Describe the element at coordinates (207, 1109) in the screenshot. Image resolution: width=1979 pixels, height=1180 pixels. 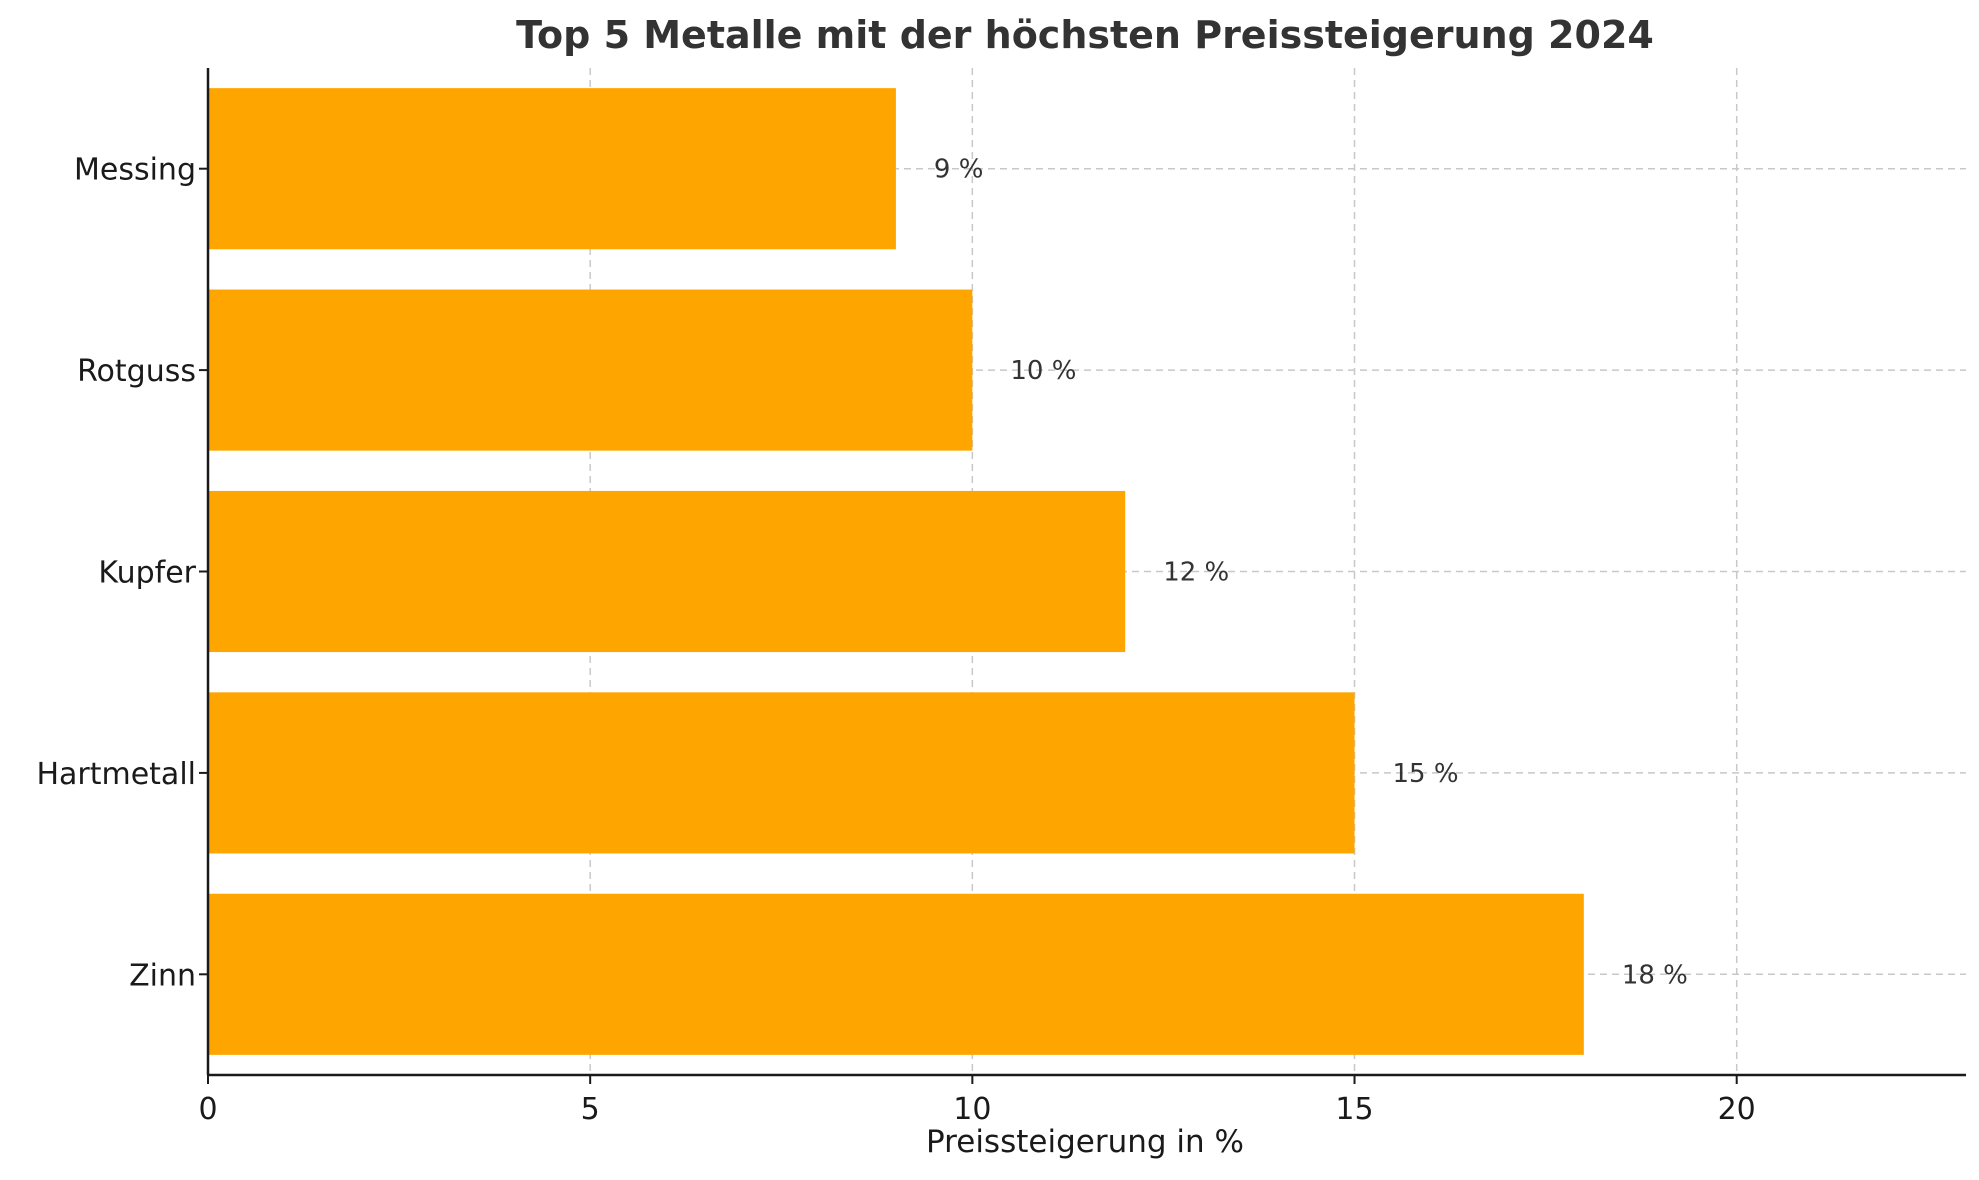
I see `x-tick-label: 0` at that location.